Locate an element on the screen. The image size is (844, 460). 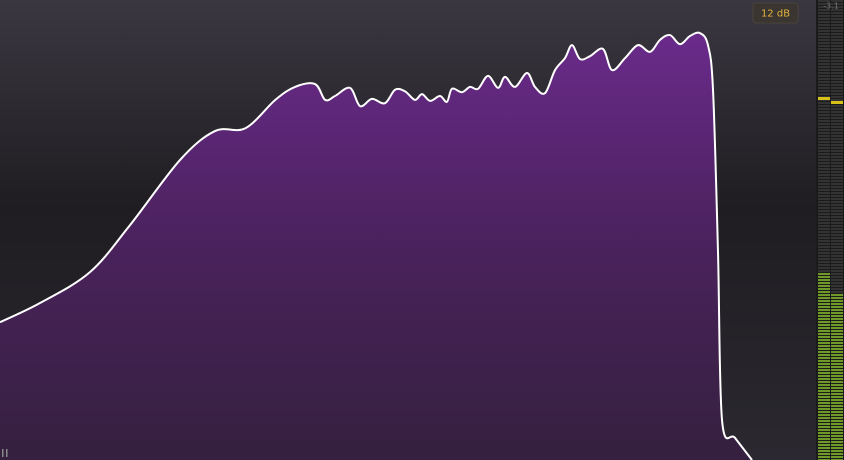
range-button-label: 12 dB is located at coordinates (775, 14).